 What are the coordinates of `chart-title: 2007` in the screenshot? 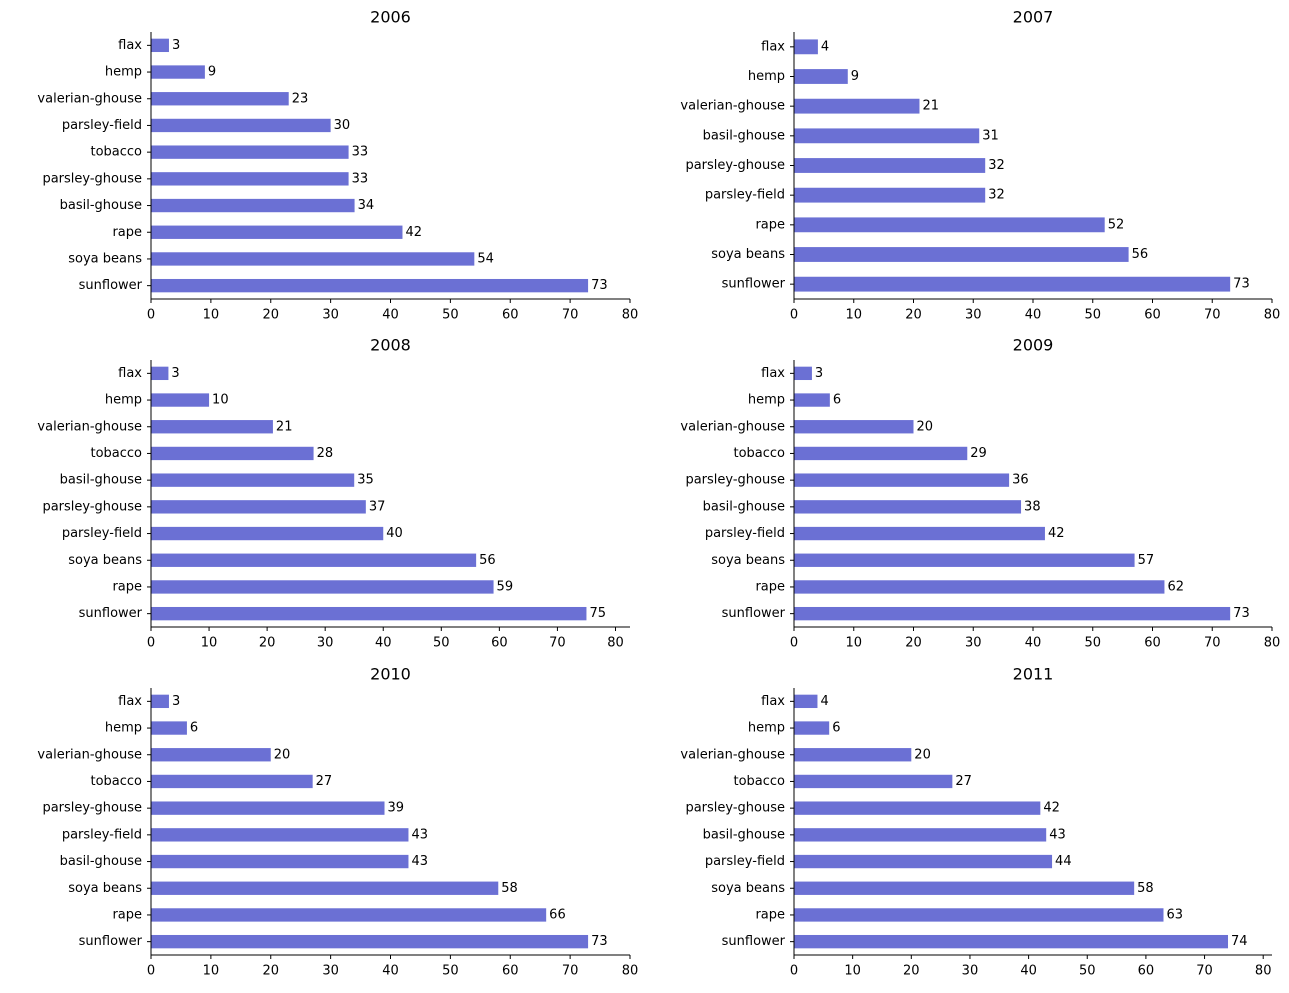 It's located at (1033, 17).